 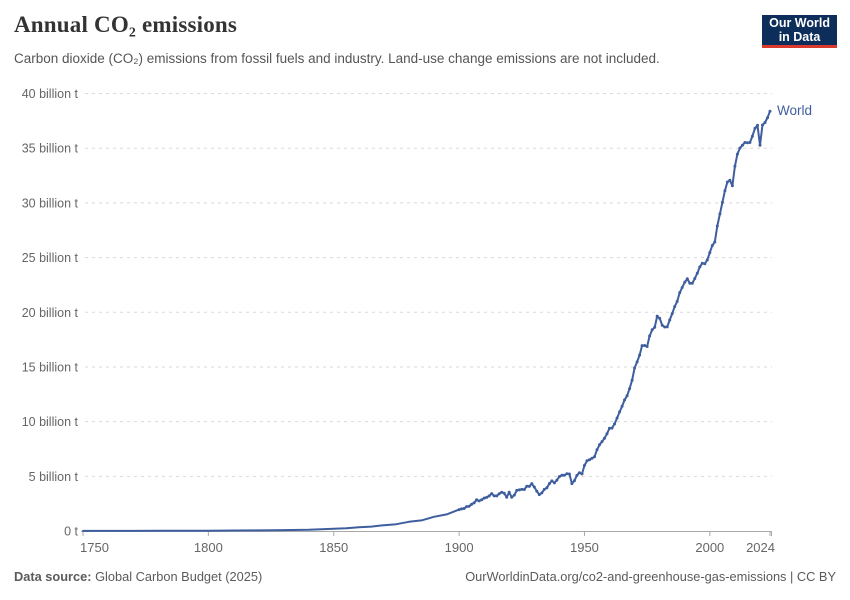 I want to click on data-source: Data source: Global Carbon Budget (2025), so click(x=138, y=576).